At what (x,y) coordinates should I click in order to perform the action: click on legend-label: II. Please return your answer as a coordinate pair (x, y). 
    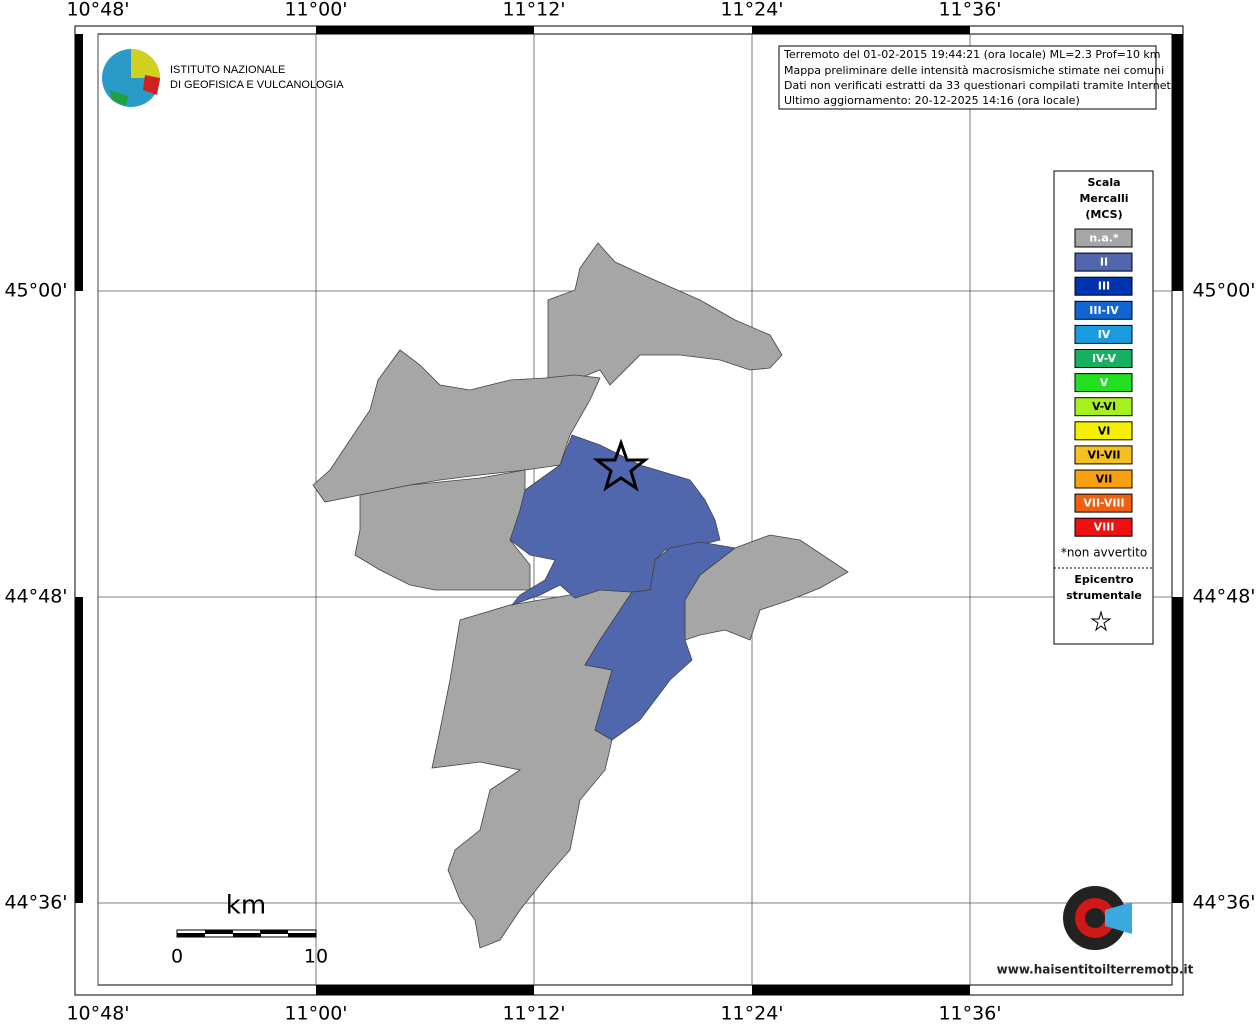
    Looking at the image, I should click on (1104, 262).